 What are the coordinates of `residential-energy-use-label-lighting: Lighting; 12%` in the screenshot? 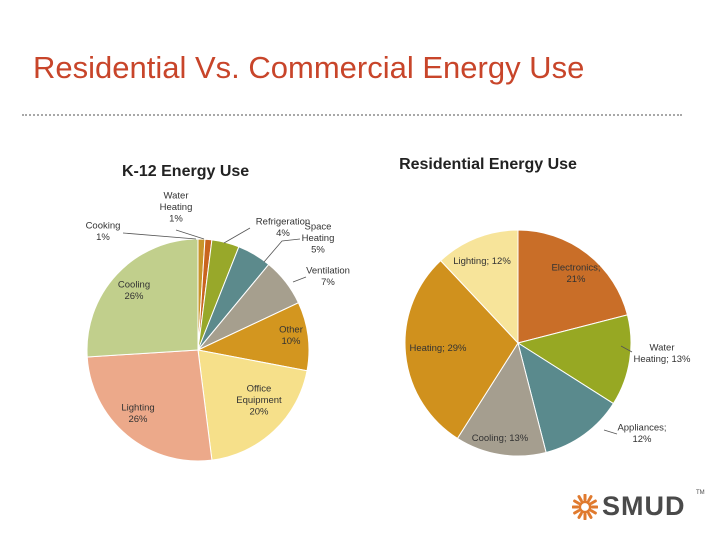 It's located at (482, 261).